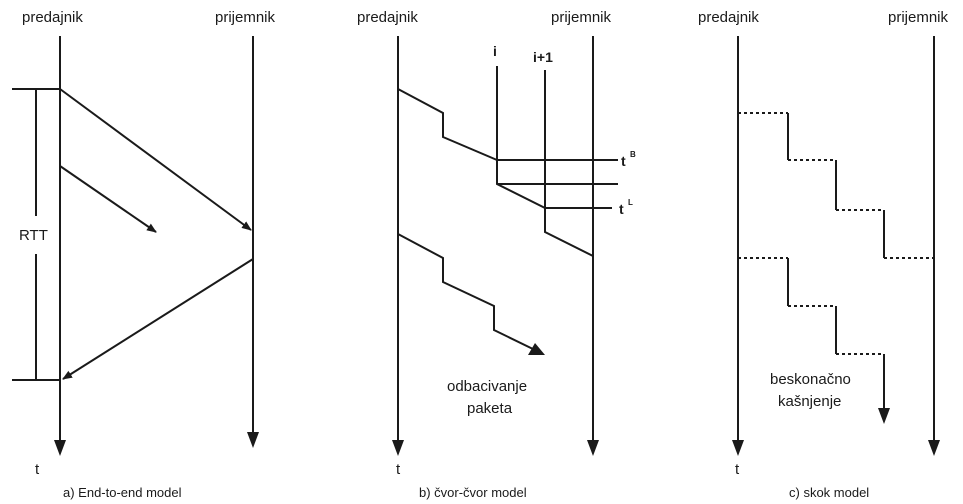 The height and width of the screenshot is (504, 963). What do you see at coordinates (37, 469) in the screenshot?
I see `panel-a-time-label: t` at bounding box center [37, 469].